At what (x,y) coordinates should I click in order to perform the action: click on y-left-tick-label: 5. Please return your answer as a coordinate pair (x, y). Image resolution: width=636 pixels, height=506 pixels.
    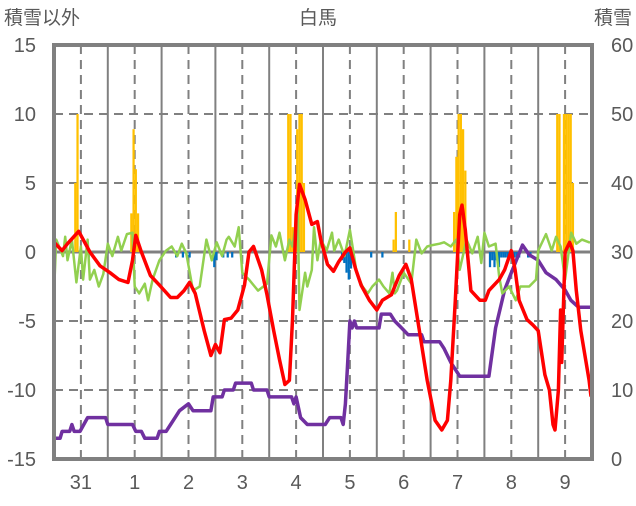
    Looking at the image, I should click on (30, 184).